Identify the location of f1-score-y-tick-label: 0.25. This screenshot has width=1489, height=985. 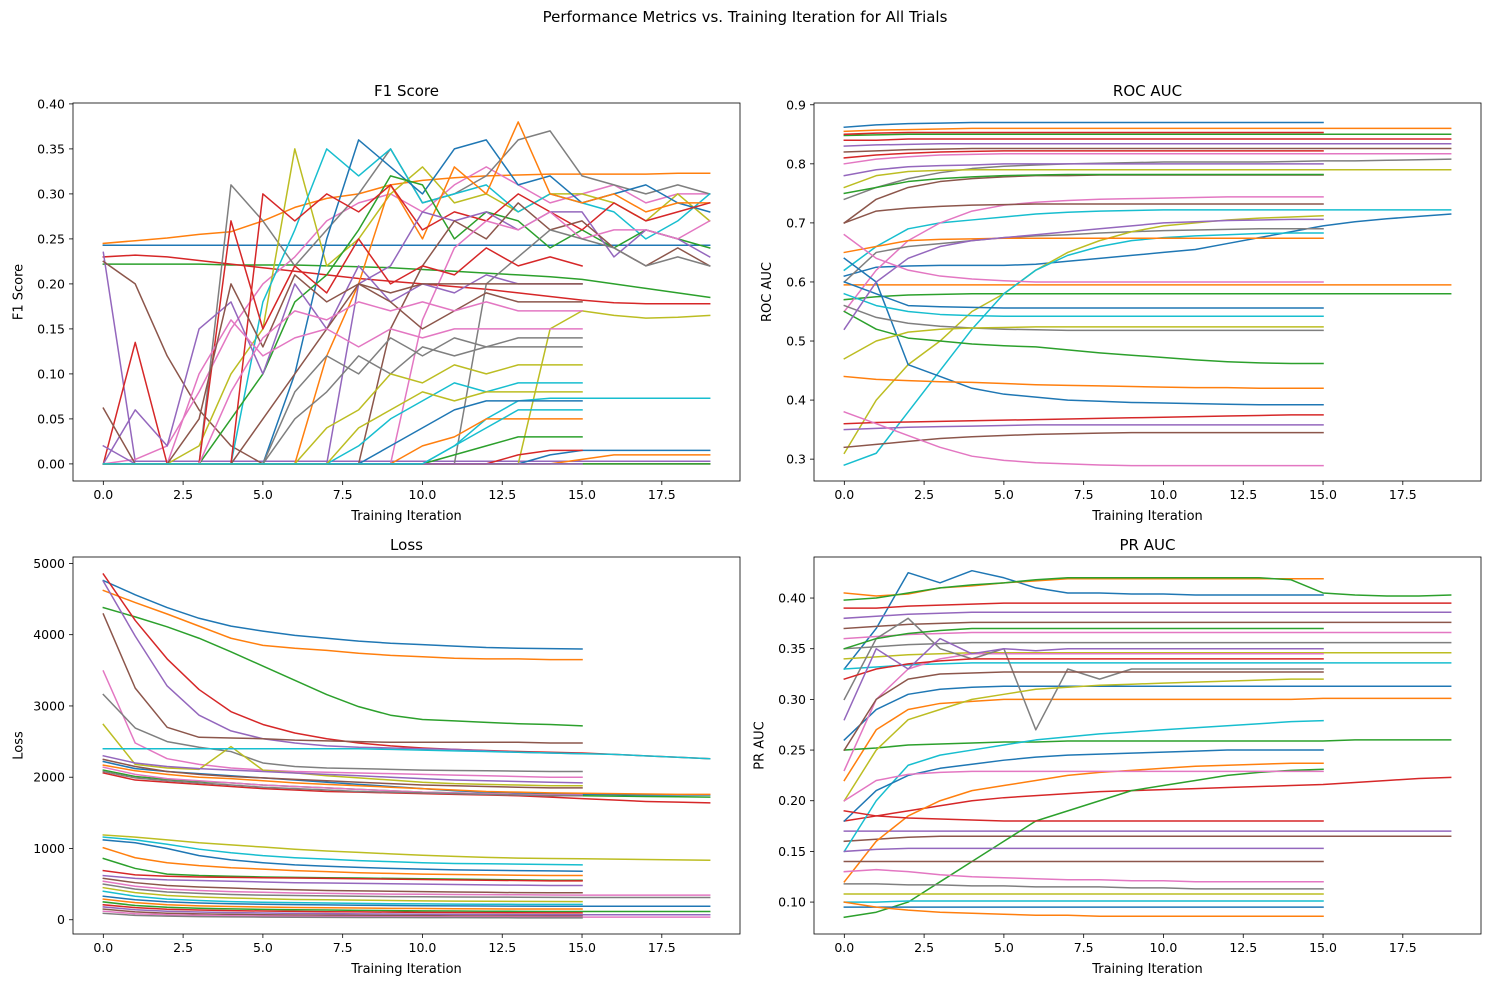
(51, 238).